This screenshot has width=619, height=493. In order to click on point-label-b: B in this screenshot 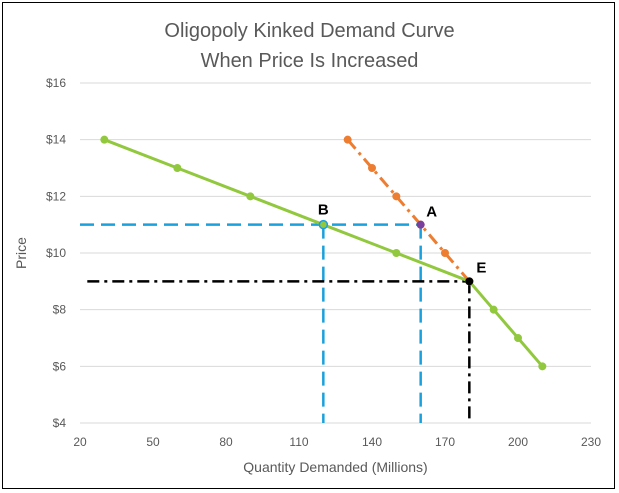, I will do `click(323, 210)`.